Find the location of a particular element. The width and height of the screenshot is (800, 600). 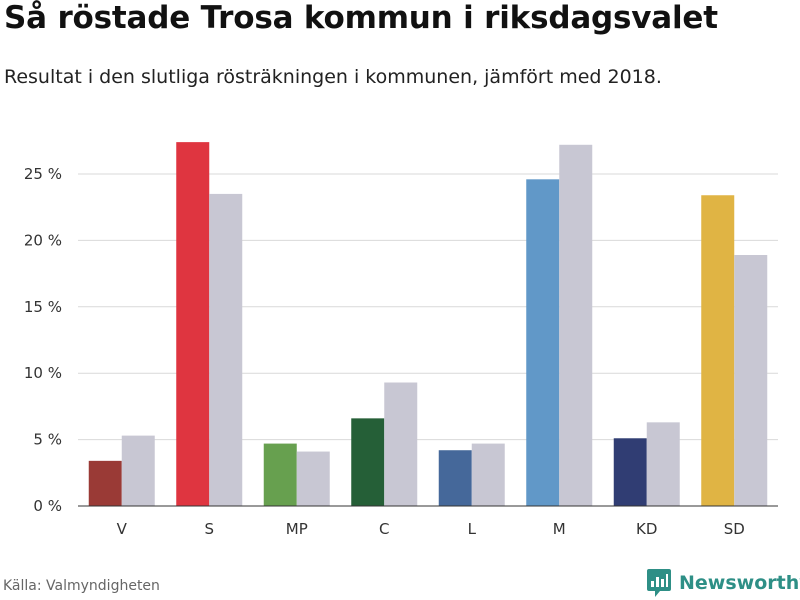

y-tick-labels: 0 % 5 % 10 % 15 % 20 % 25 % is located at coordinates (43, 340).